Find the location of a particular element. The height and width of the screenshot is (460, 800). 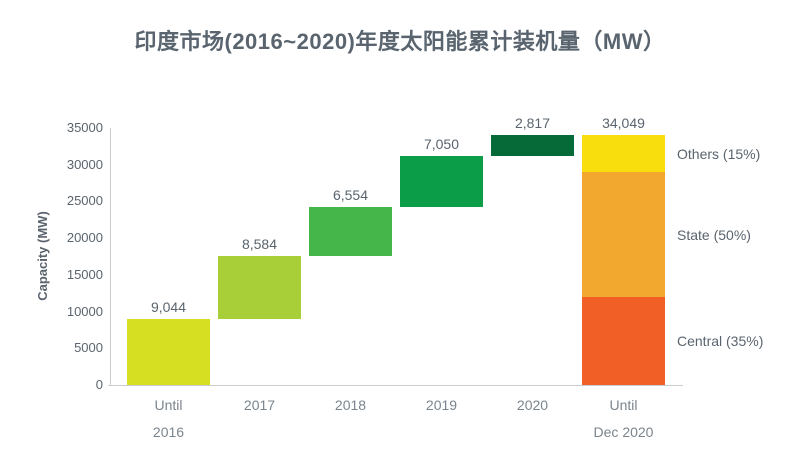

y-axis-tick-label: 10000 is located at coordinates (84, 311).